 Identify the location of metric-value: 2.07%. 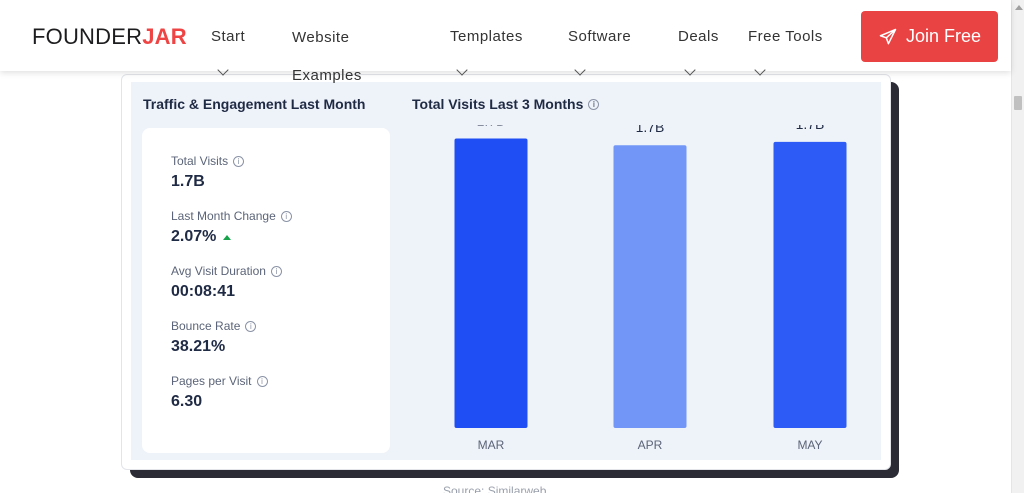
(194, 236).